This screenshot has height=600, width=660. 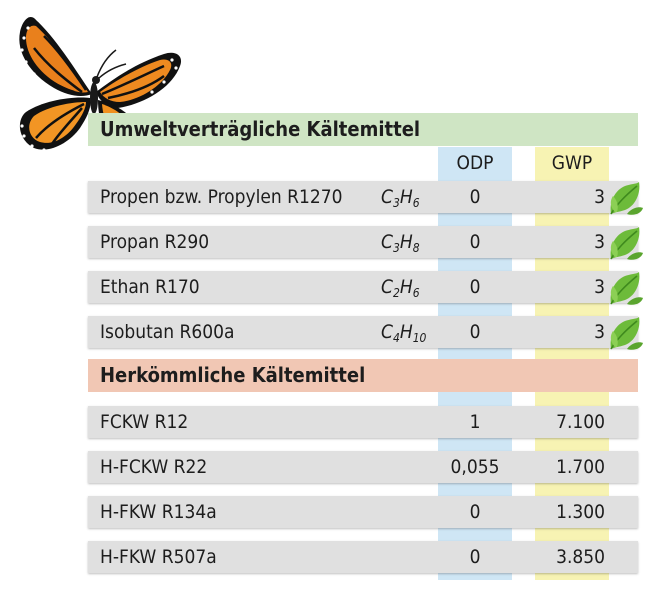 I want to click on gwp-value: 1.300, so click(x=580, y=512).